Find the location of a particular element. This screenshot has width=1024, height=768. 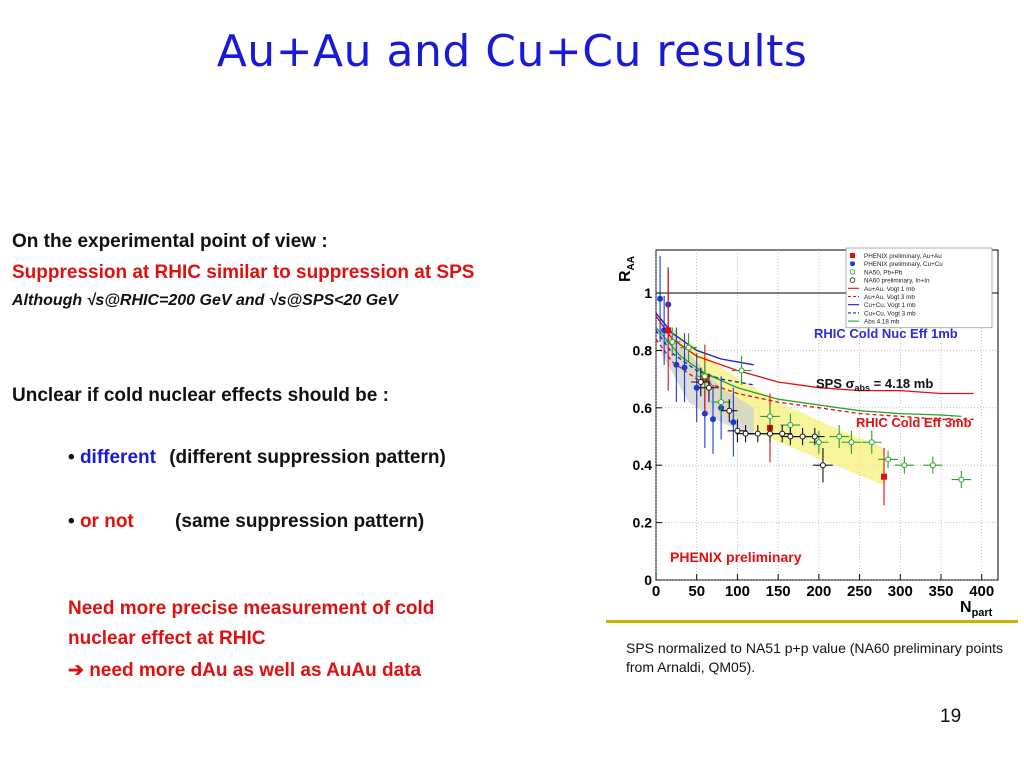

annotation-sps-abs: SPS σabs = 4.18 mb is located at coordinates (874, 384).